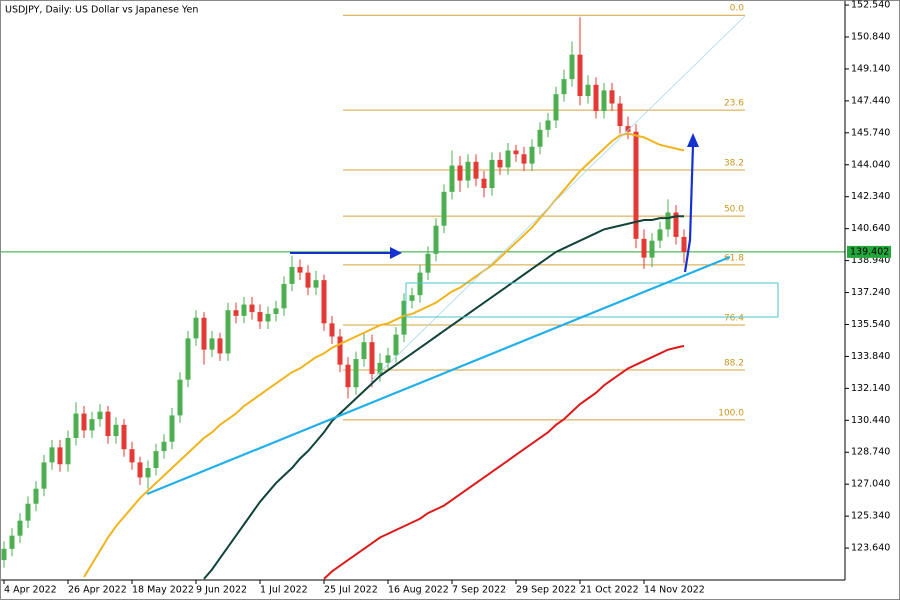  What do you see at coordinates (870, 100) in the screenshot?
I see `y-tick-label: 147.440` at bounding box center [870, 100].